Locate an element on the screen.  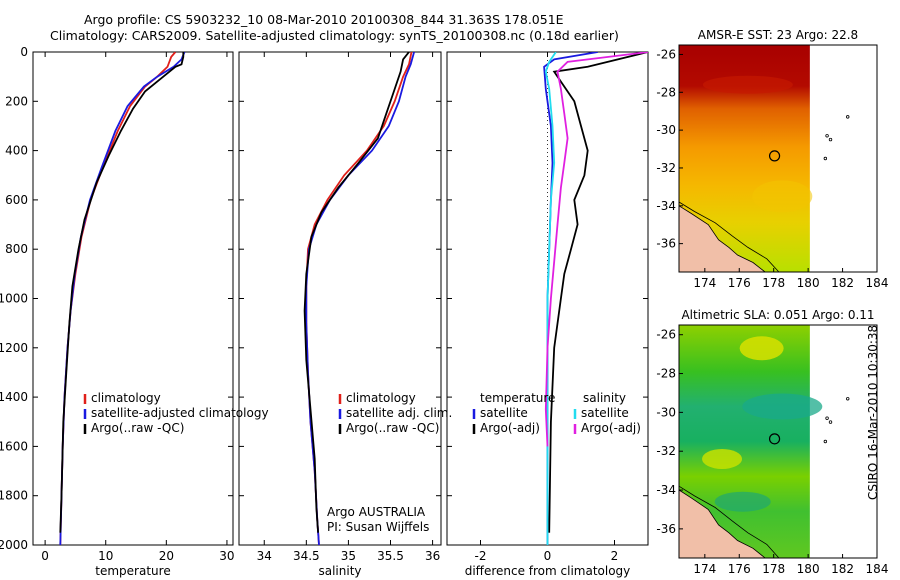
x-tick-label: 10 is located at coordinates (105, 556).